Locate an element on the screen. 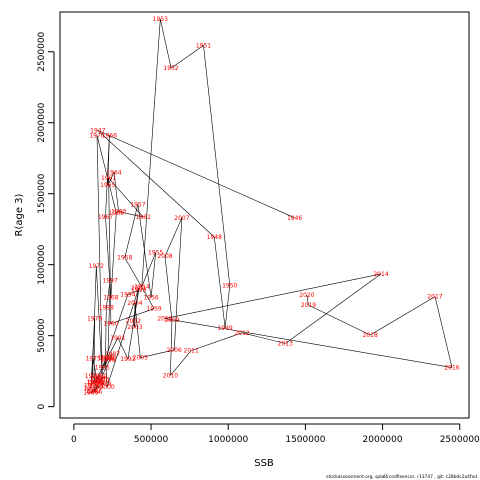  x-tick-label-0: 0 is located at coordinates (74, 440).